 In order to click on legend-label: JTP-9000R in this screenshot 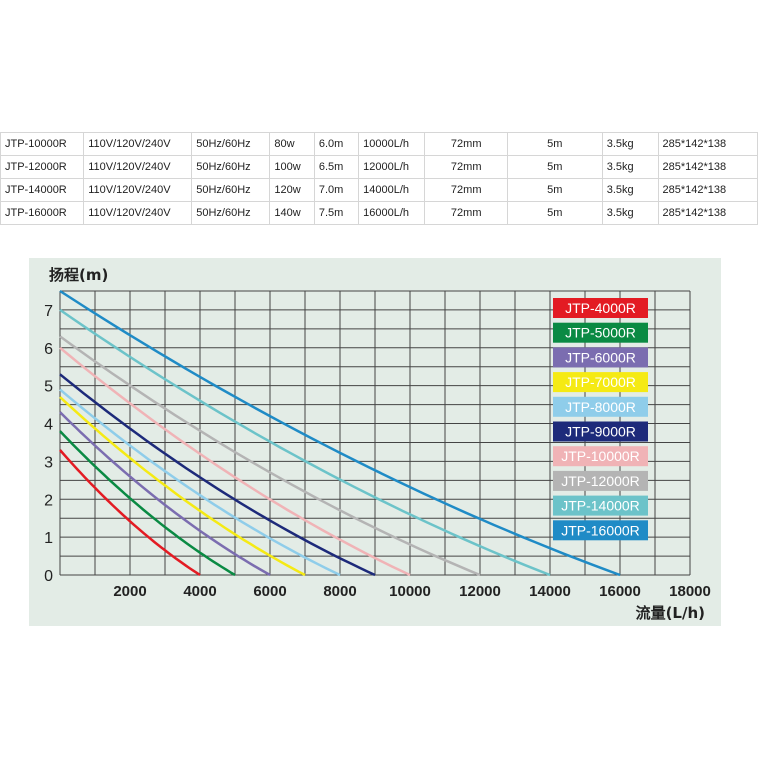, I will do `click(600, 432)`.